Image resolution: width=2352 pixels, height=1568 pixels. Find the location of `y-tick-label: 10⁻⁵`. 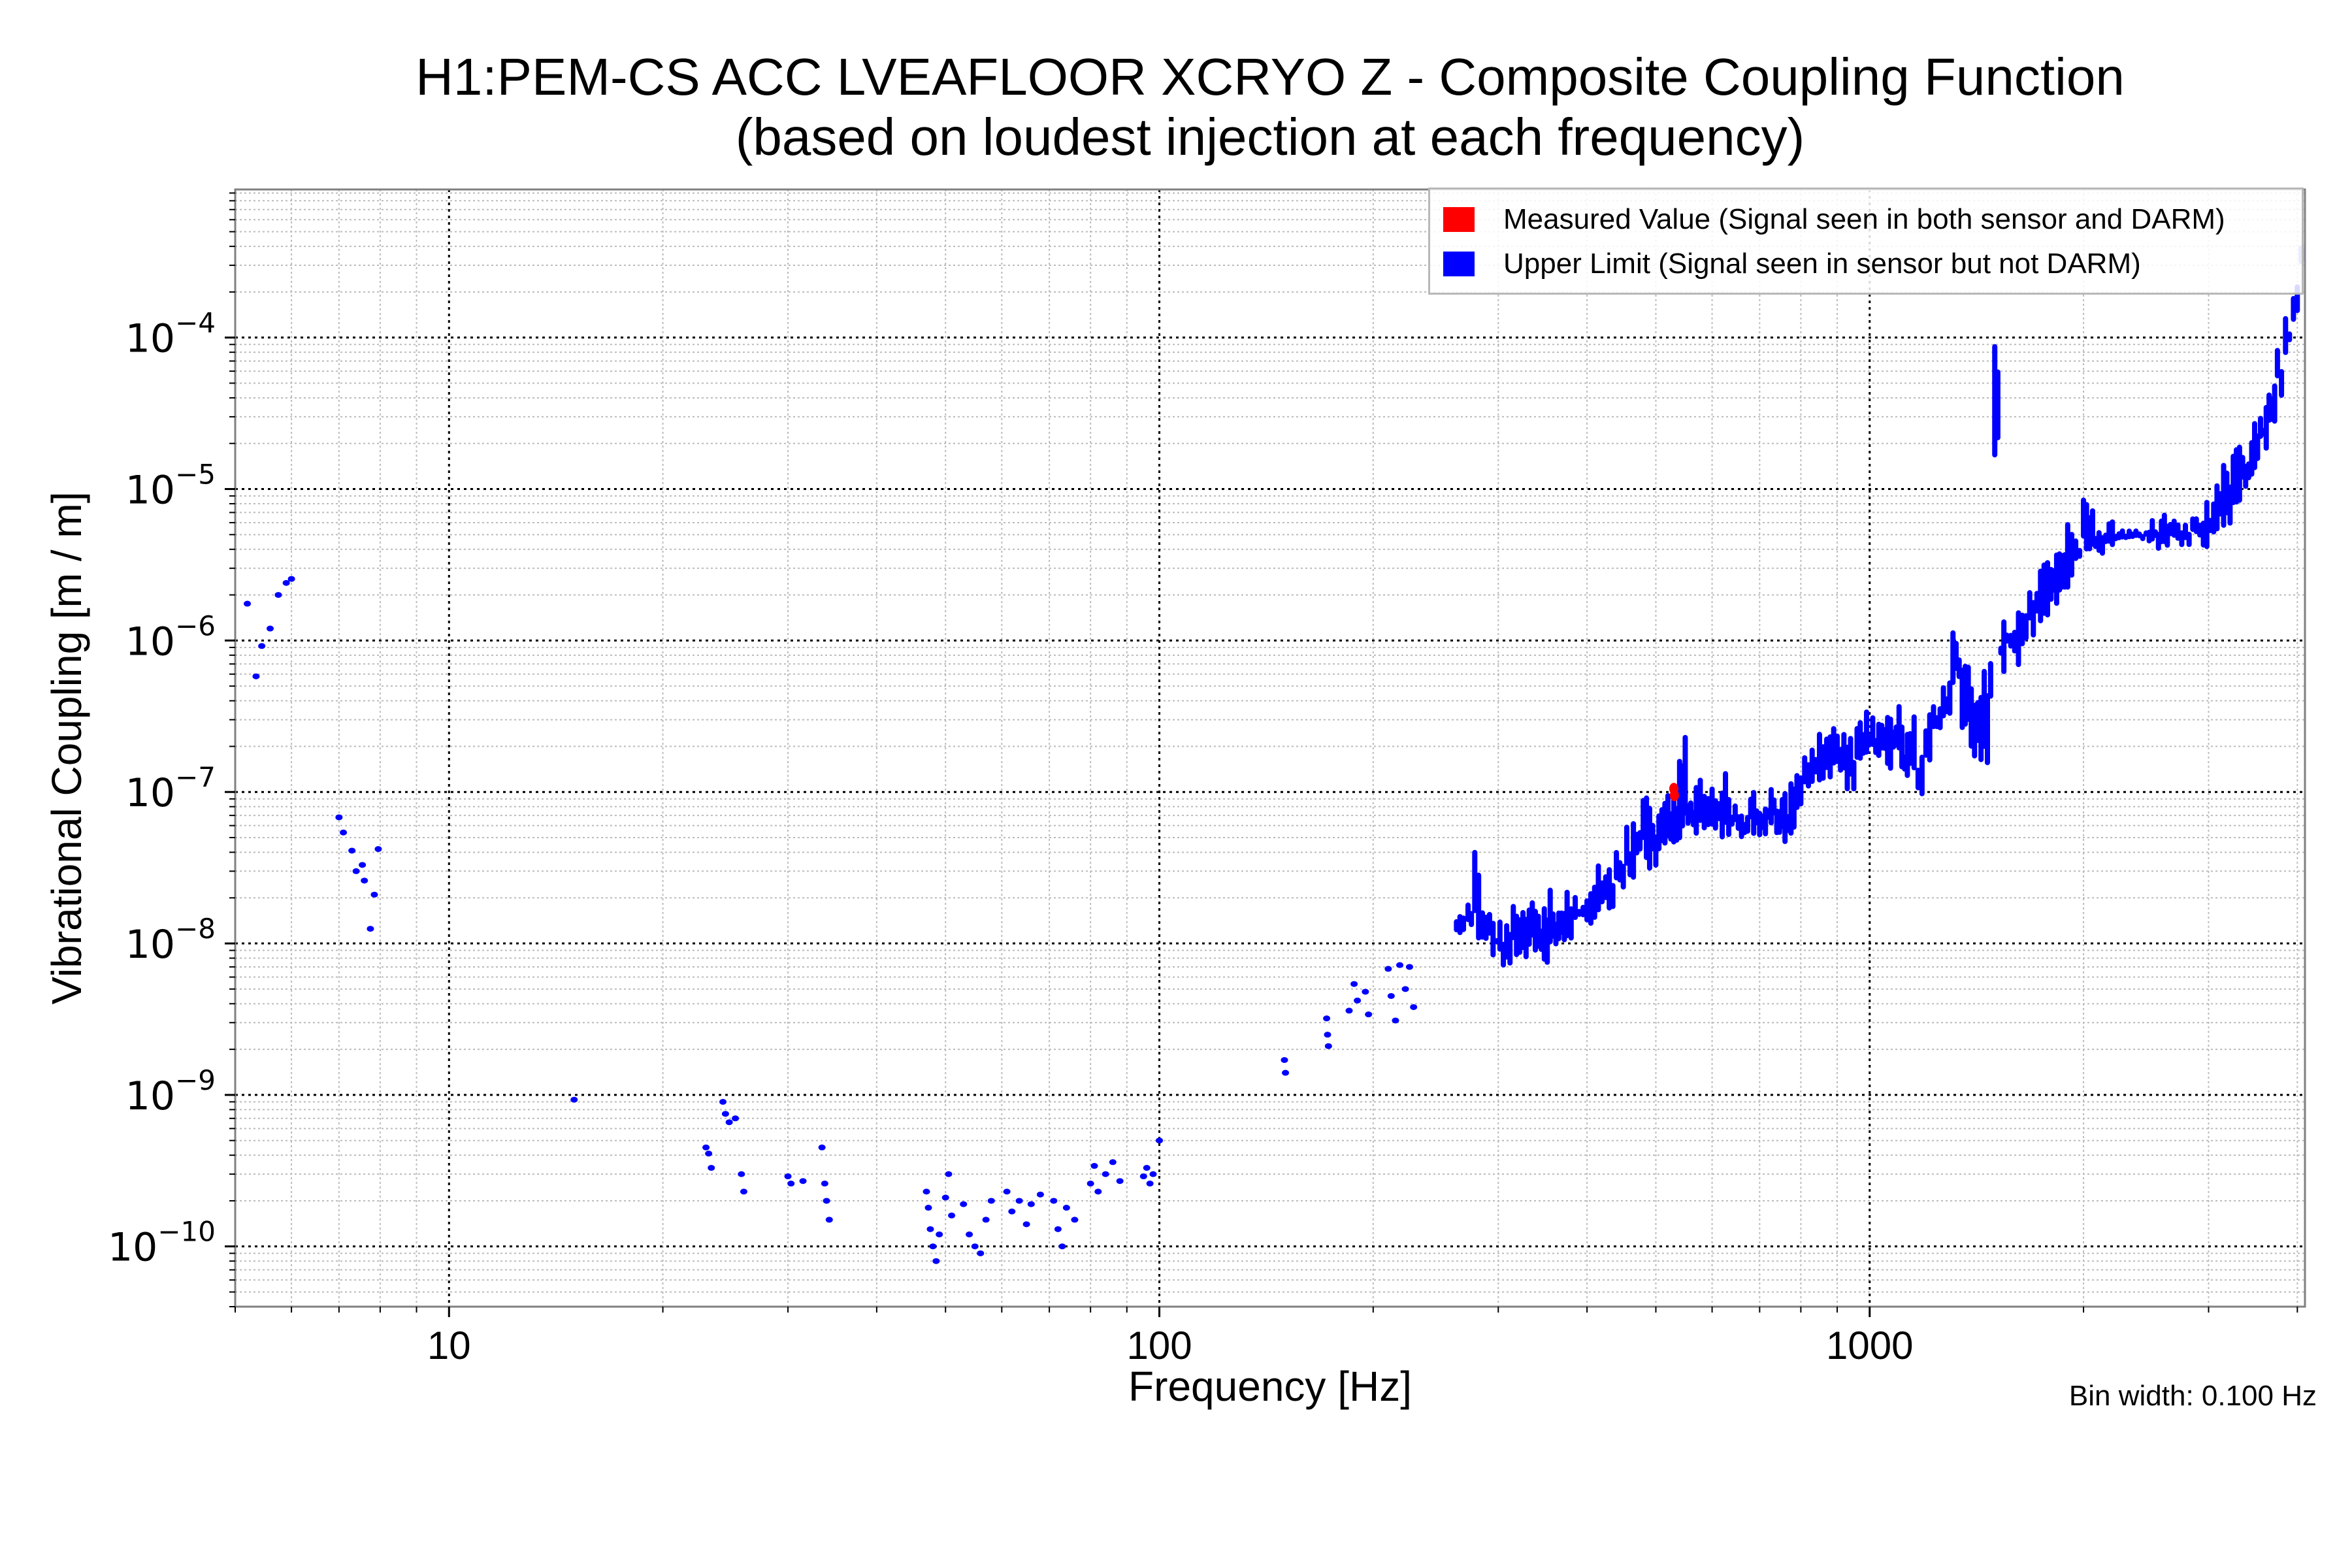

y-tick-label: 10⁻⁵ is located at coordinates (170, 486).